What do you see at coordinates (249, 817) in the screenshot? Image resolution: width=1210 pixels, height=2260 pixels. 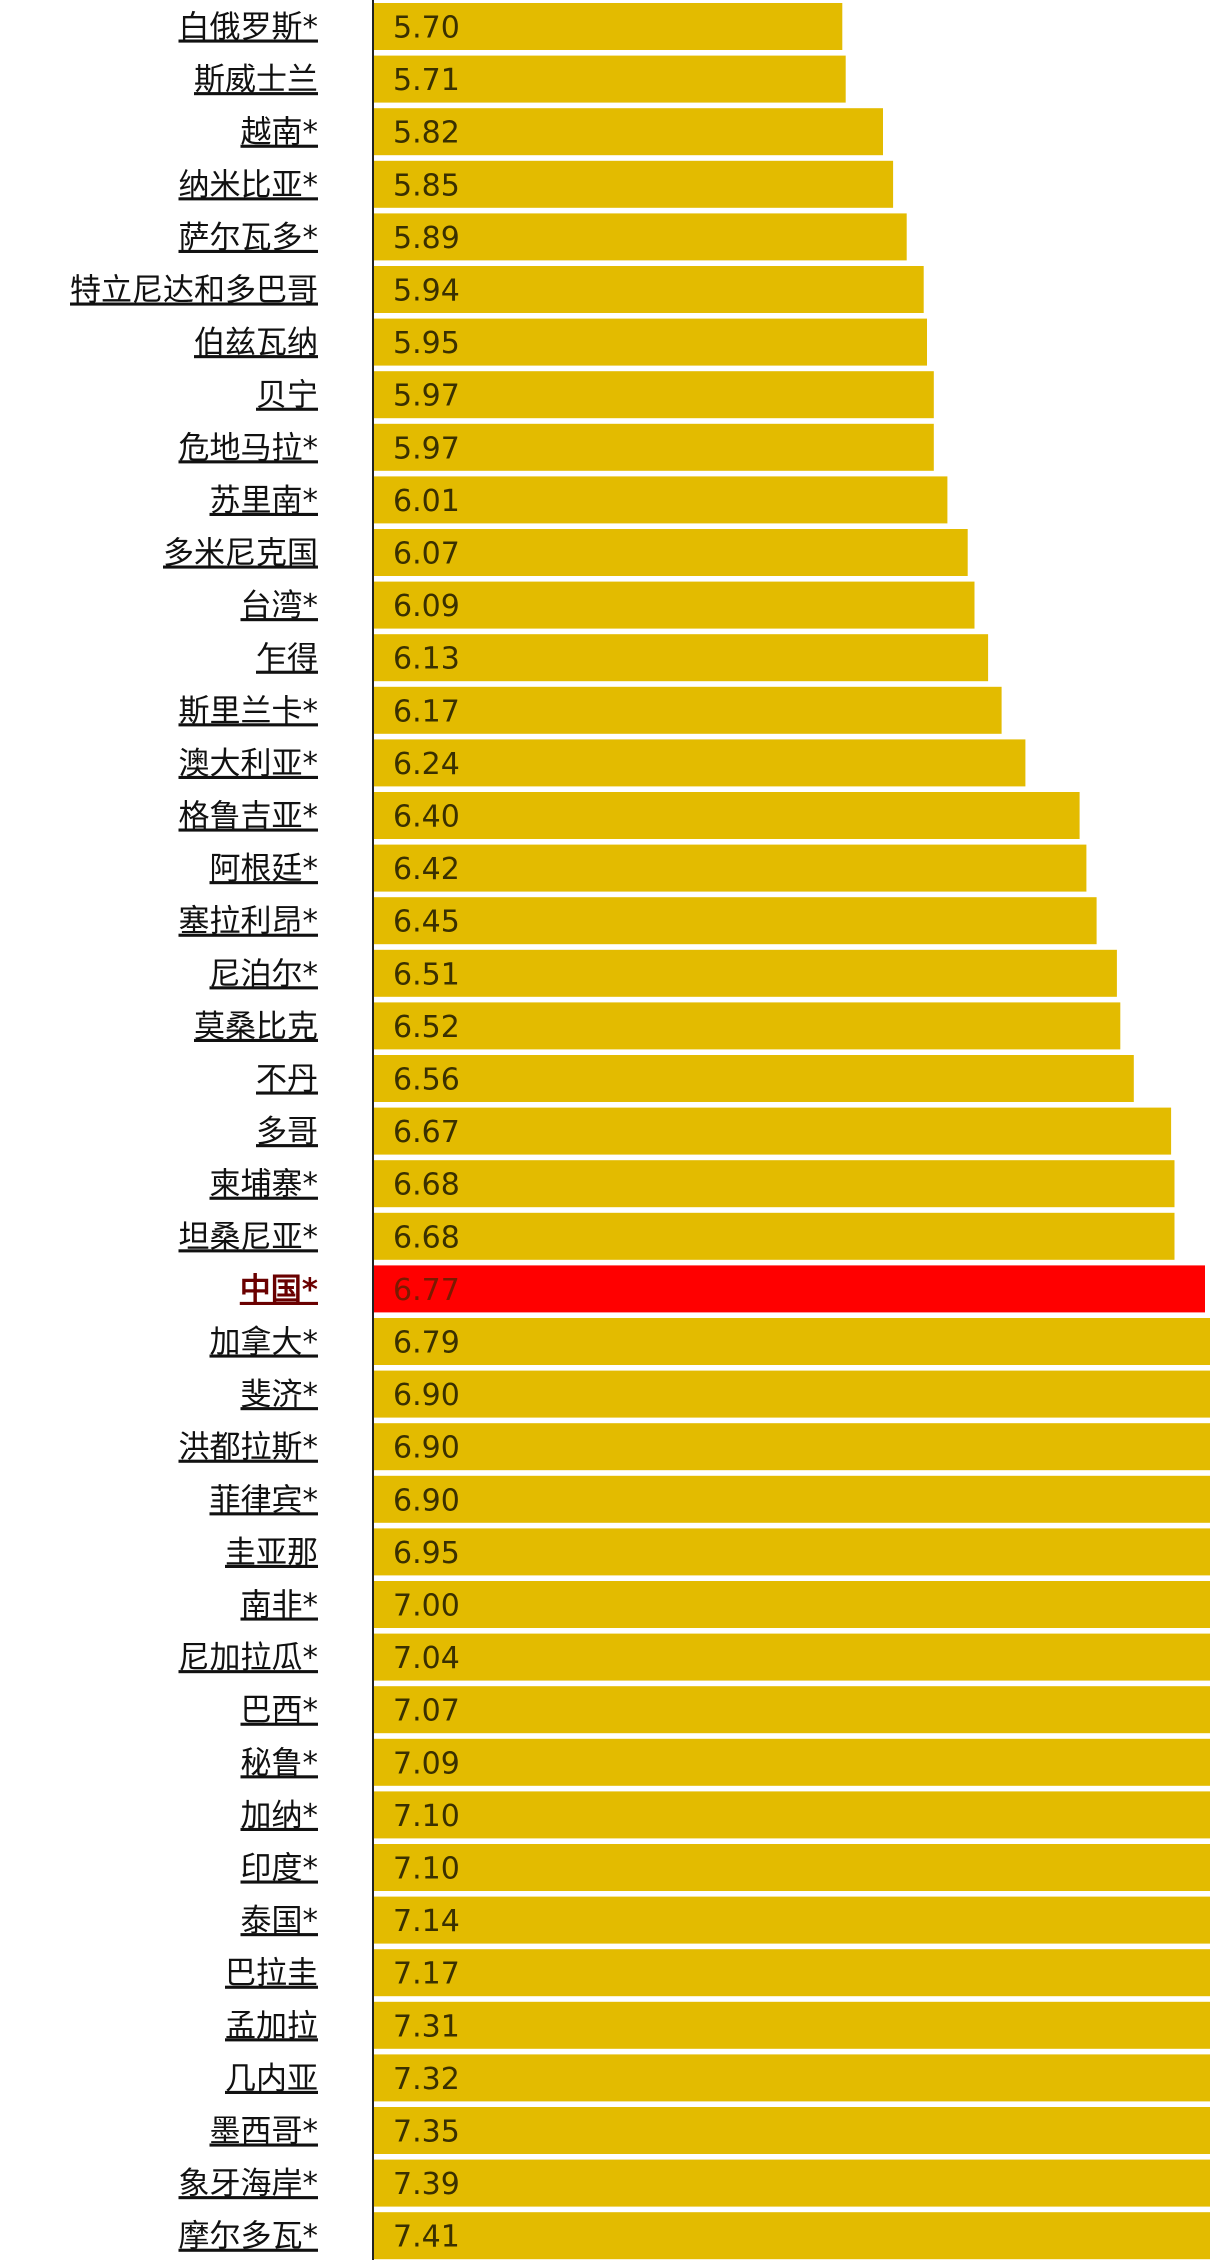 I see `category-label: 格鲁吉亚*` at bounding box center [249, 817].